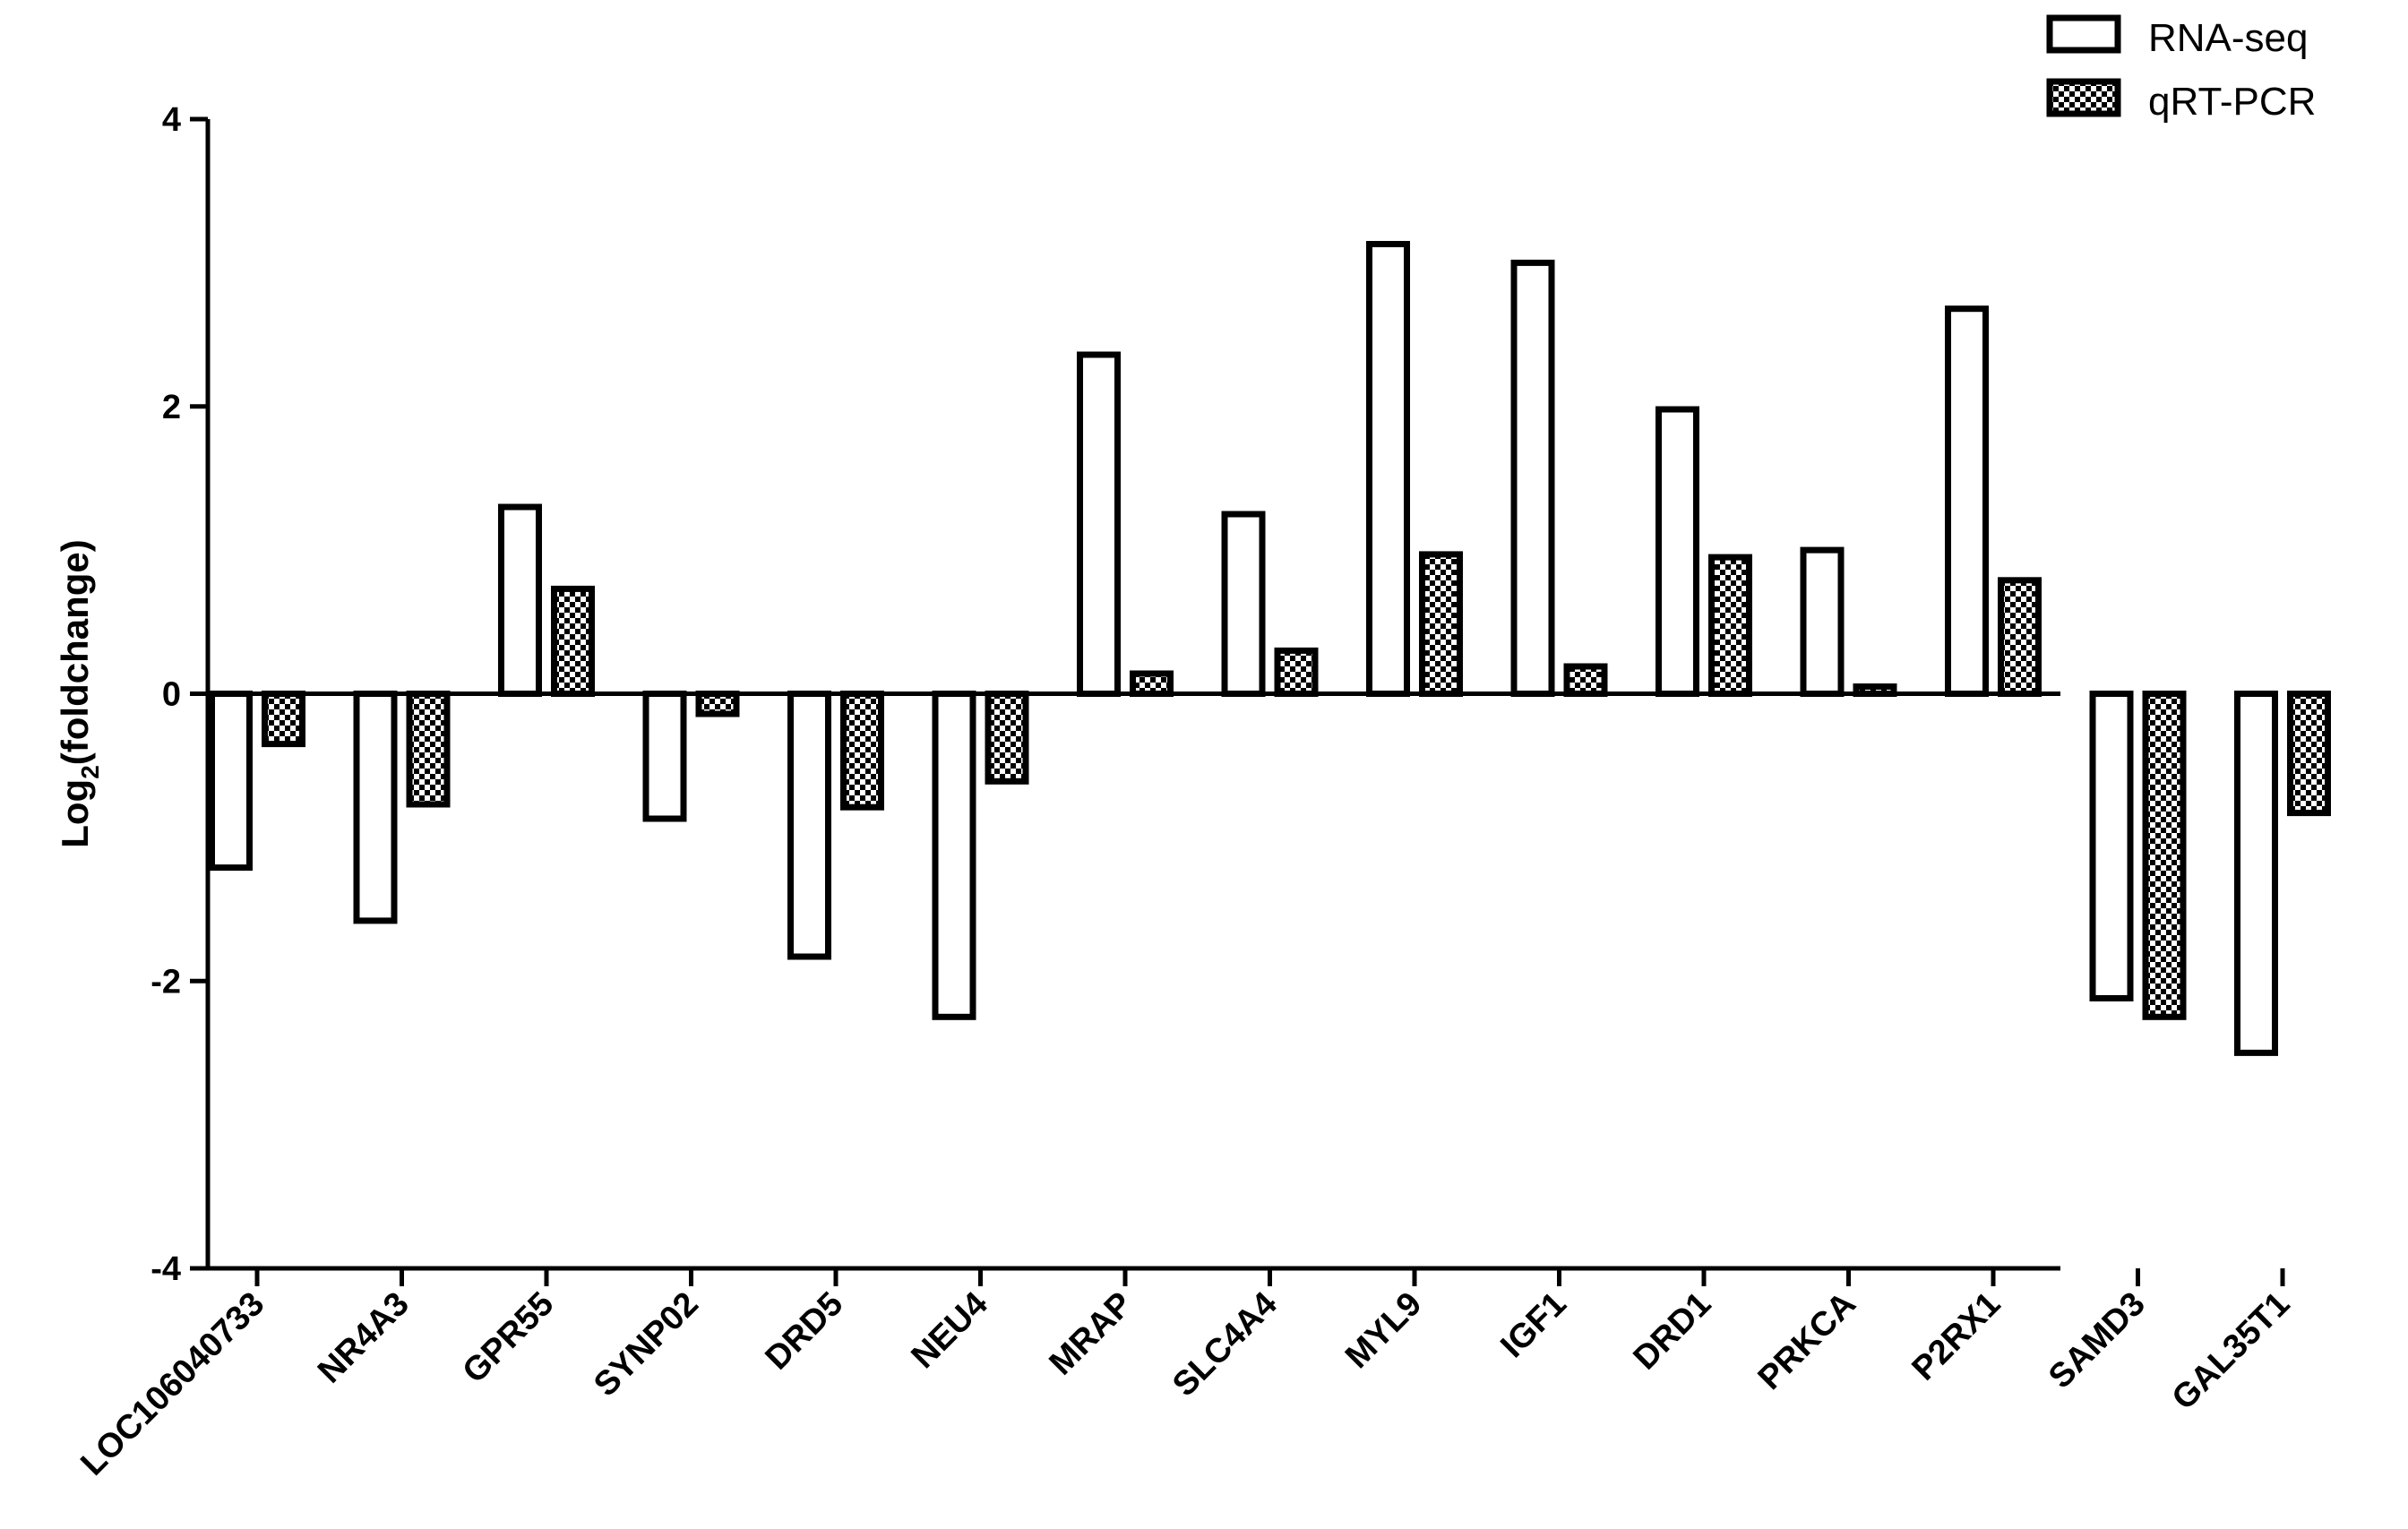 The height and width of the screenshot is (1529, 2408). What do you see at coordinates (428, 749) in the screenshot?
I see `bar-qrt-pcr-nr4a3` at bounding box center [428, 749].